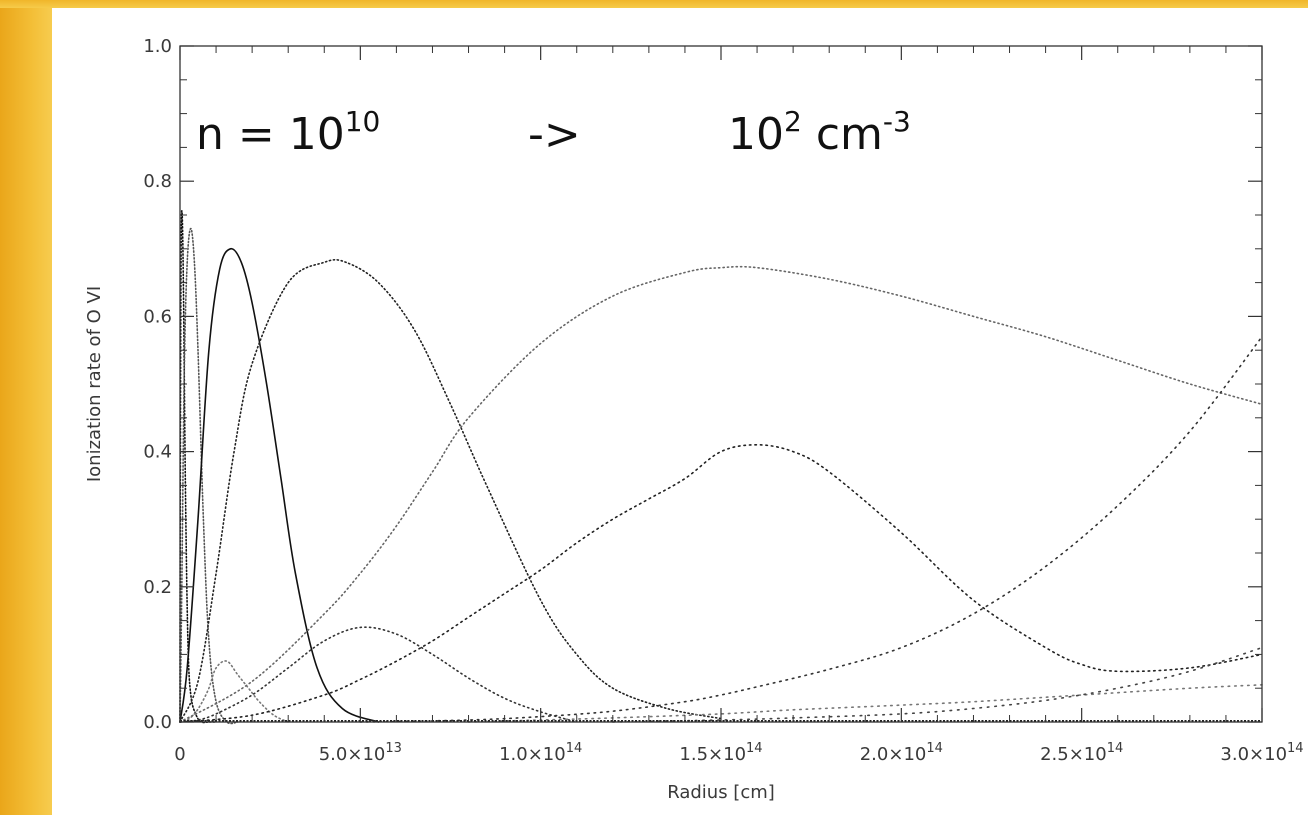 Image resolution: width=1308 pixels, height=815 pixels. What do you see at coordinates (157, 452) in the screenshot?
I see `y-tick-label: 0.4` at bounding box center [157, 452].